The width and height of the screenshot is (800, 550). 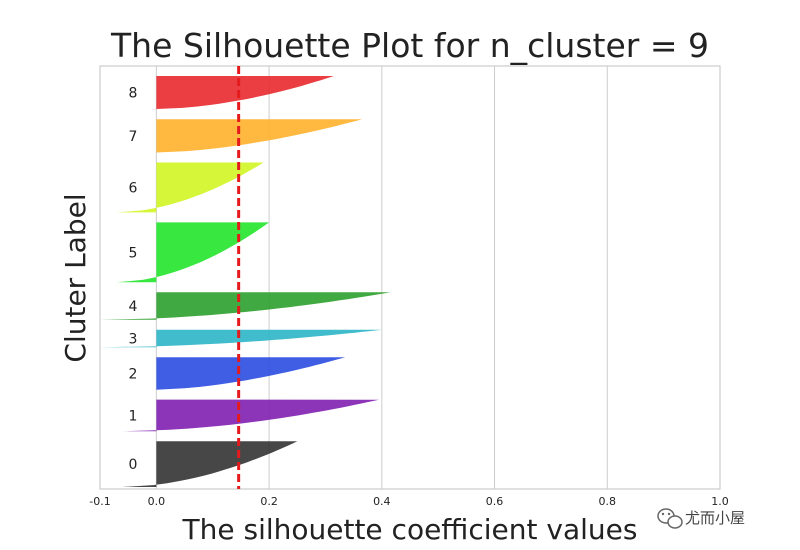 I want to click on x-tick-label: 0.4, so click(x=382, y=501).